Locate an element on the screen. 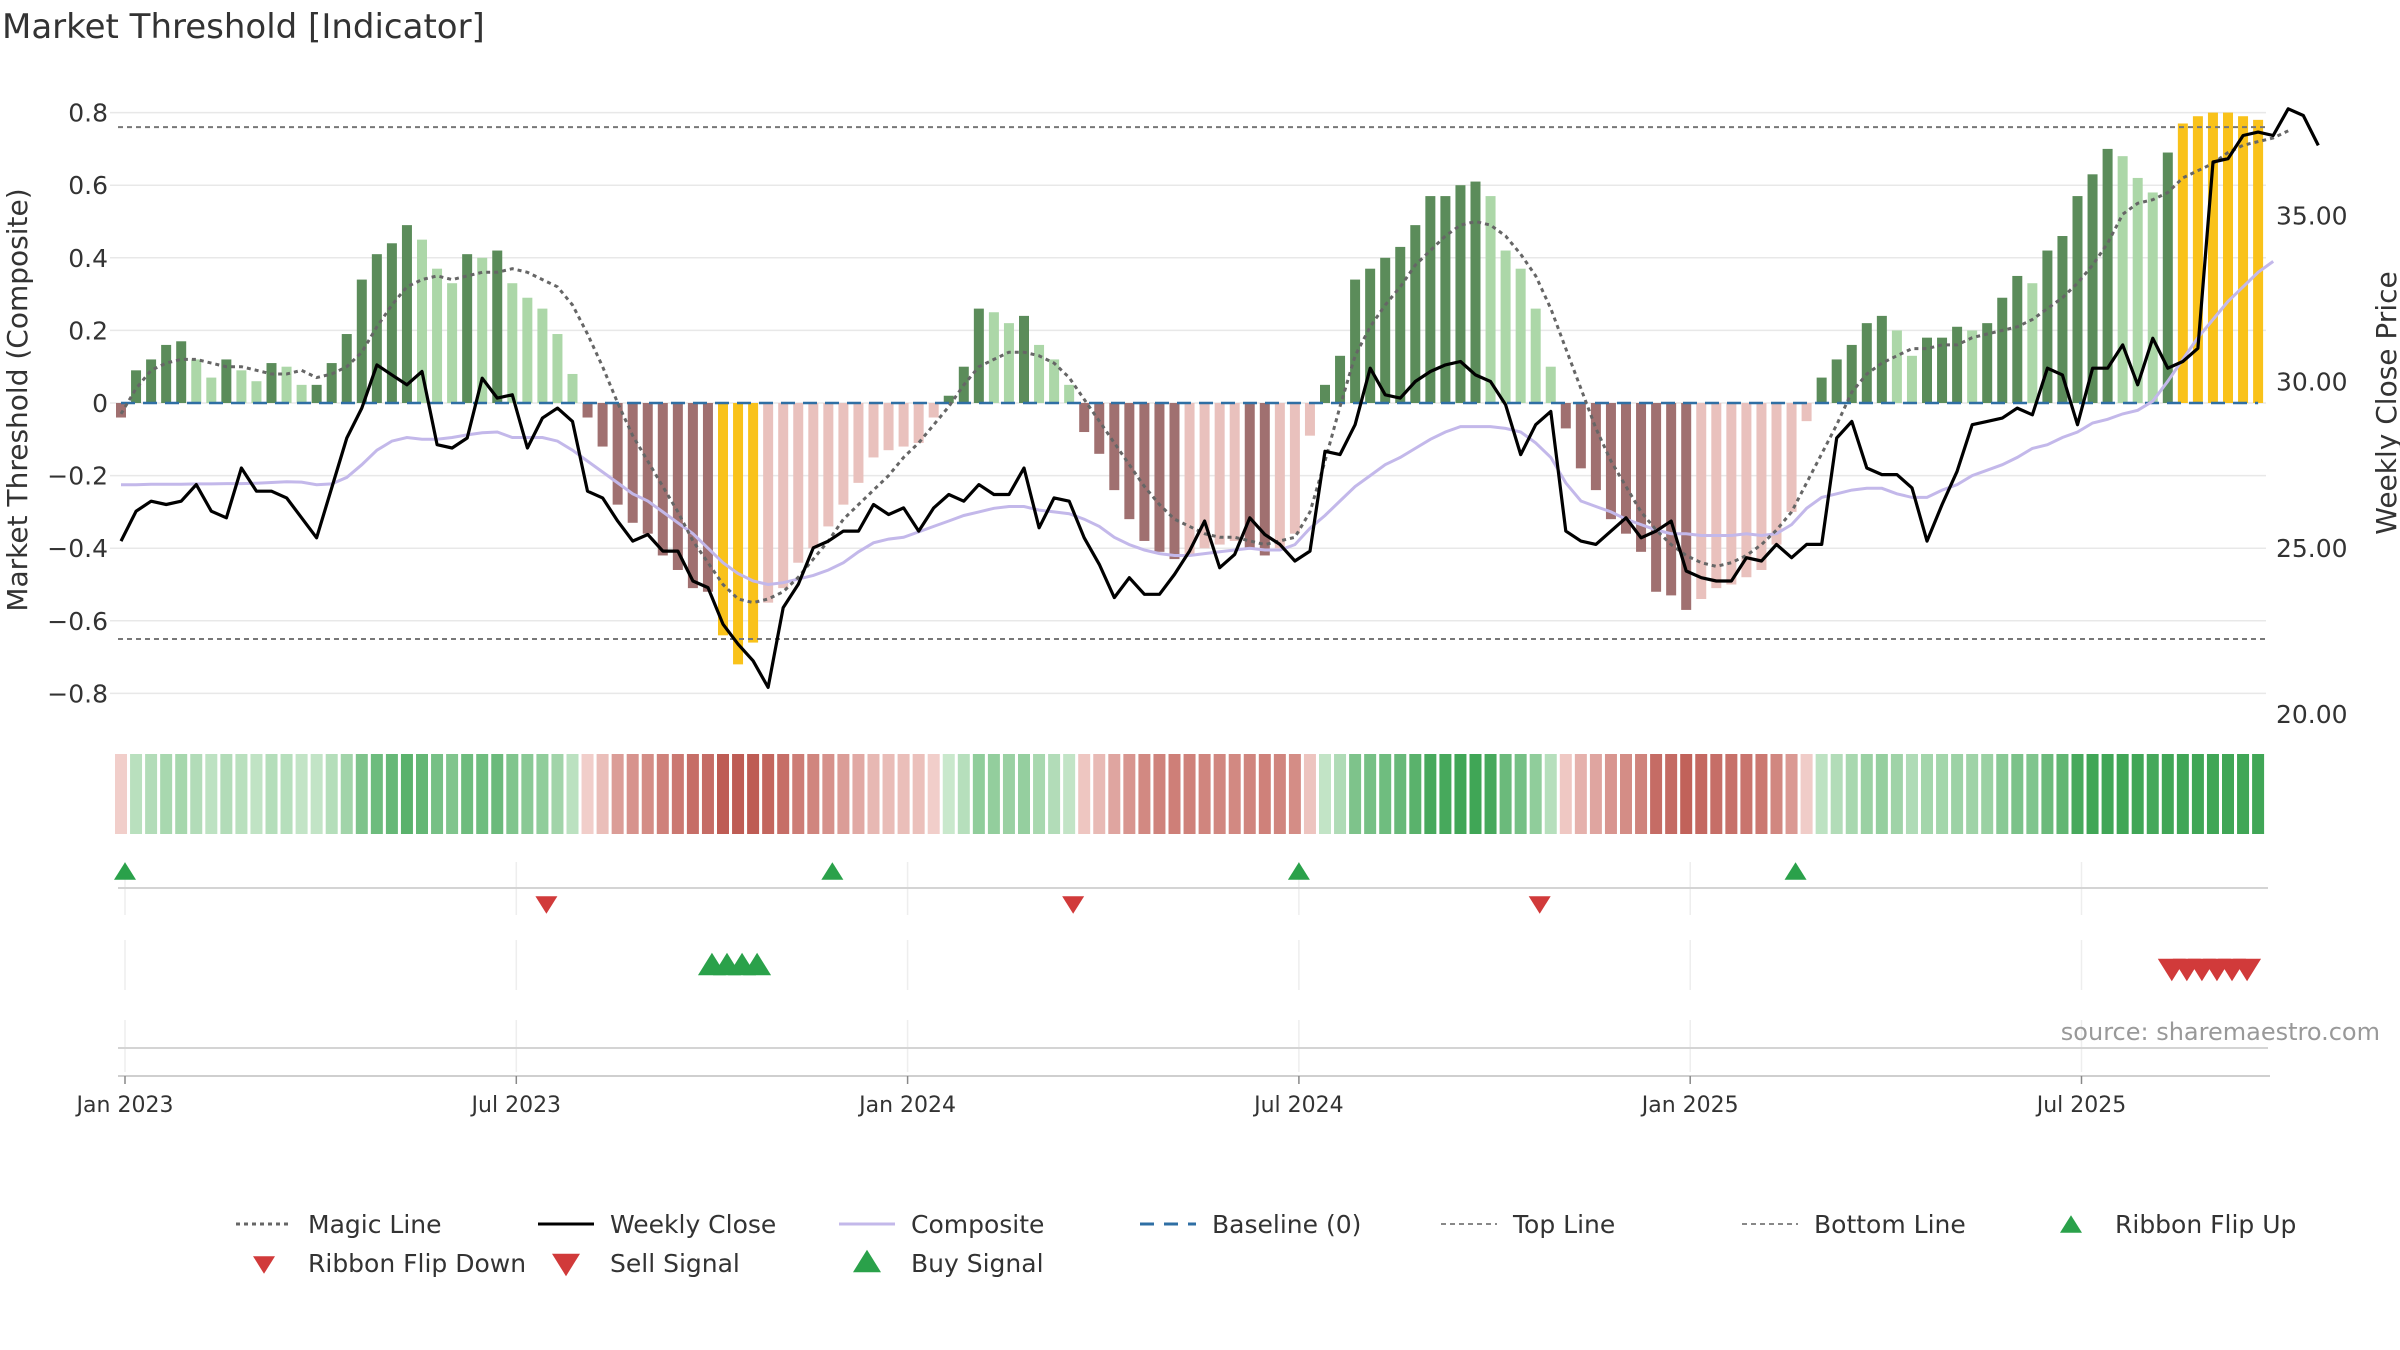  y-tick-label-right: 25.00 is located at coordinates (2312, 548).